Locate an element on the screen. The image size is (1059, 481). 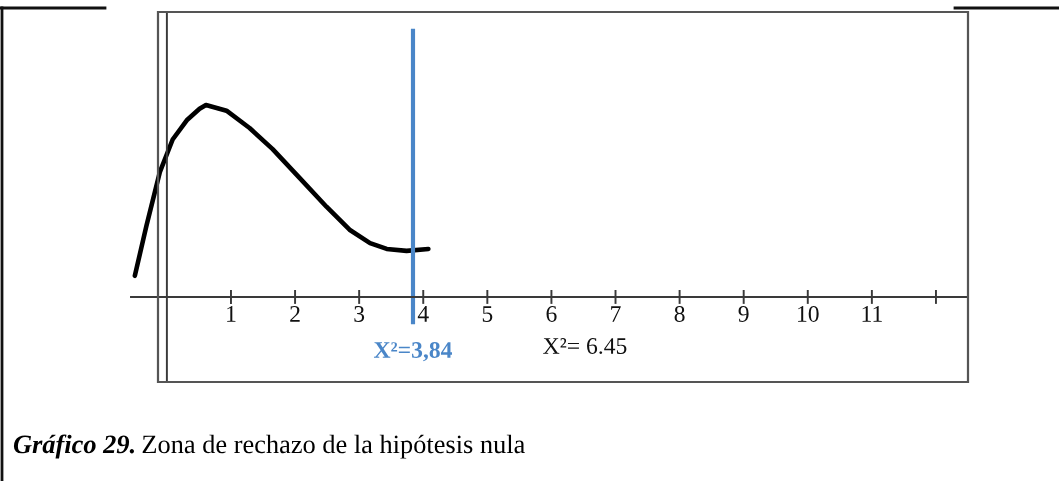
x-tick-label: 10 is located at coordinates (808, 313).